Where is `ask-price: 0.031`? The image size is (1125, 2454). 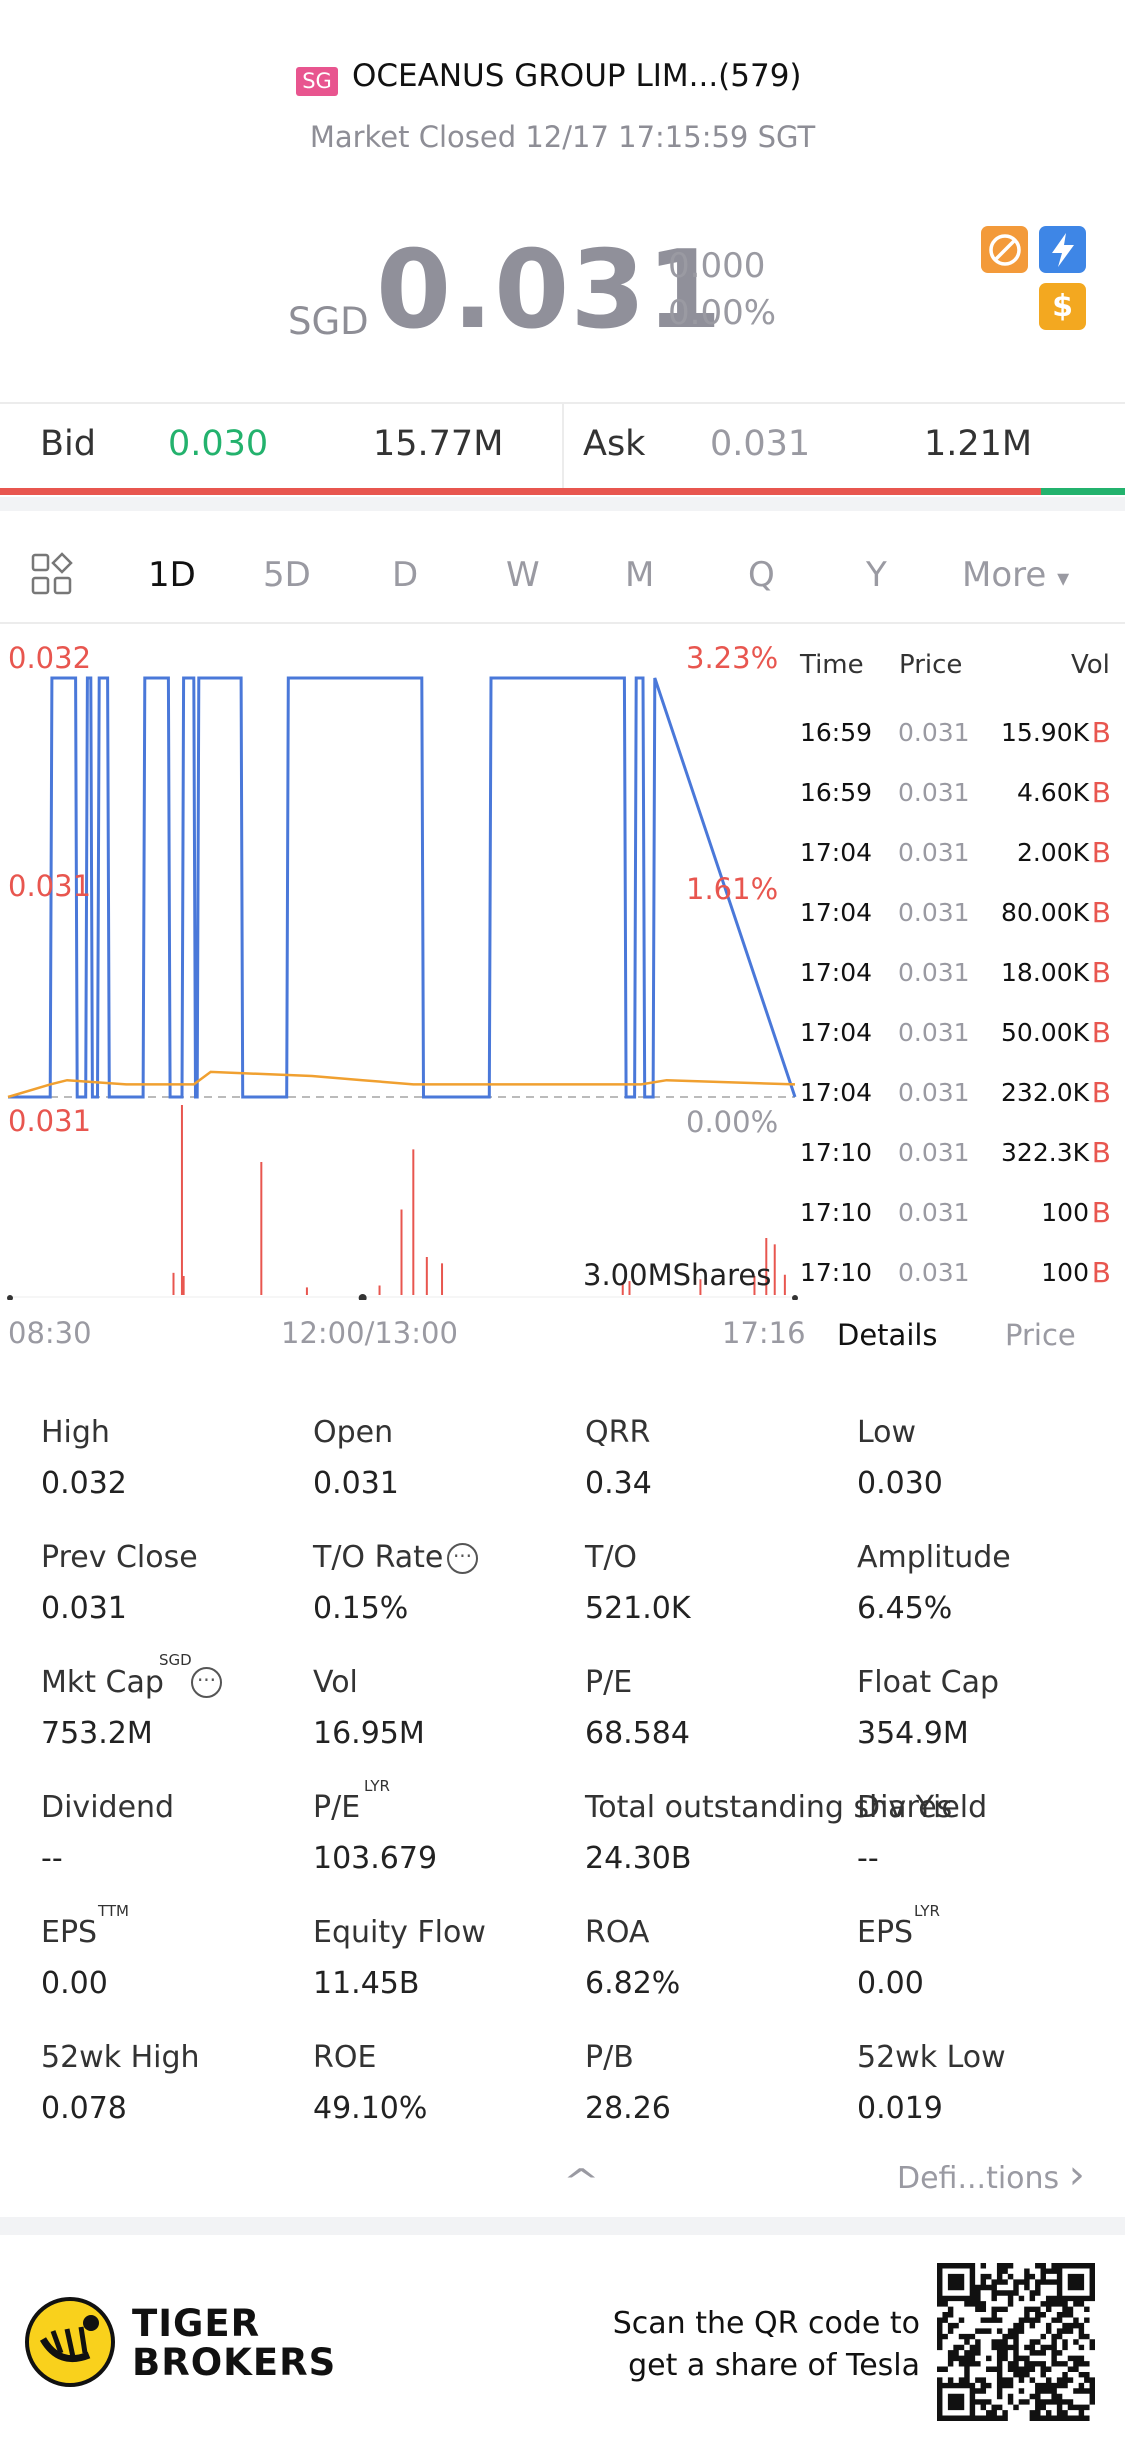 ask-price: 0.031 is located at coordinates (760, 444).